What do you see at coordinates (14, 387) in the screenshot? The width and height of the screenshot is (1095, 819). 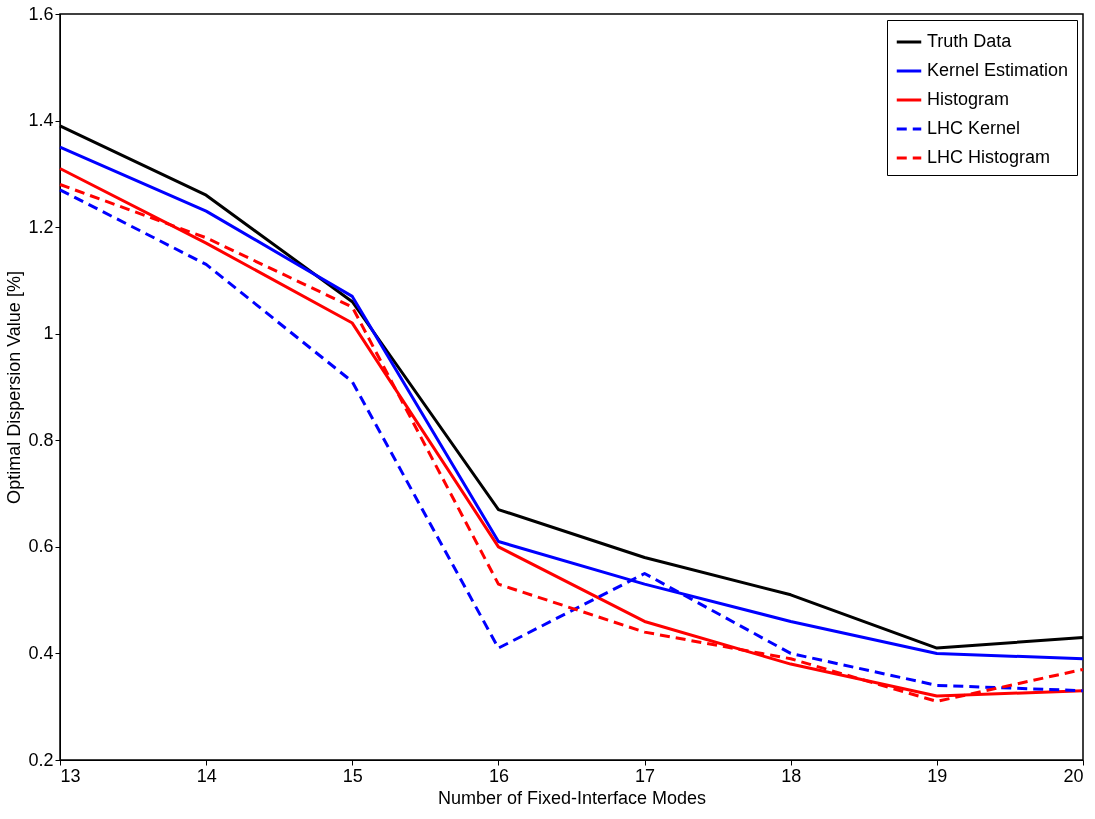 I see `y-axis-title: Optimal Dispersion Value [%]` at bounding box center [14, 387].